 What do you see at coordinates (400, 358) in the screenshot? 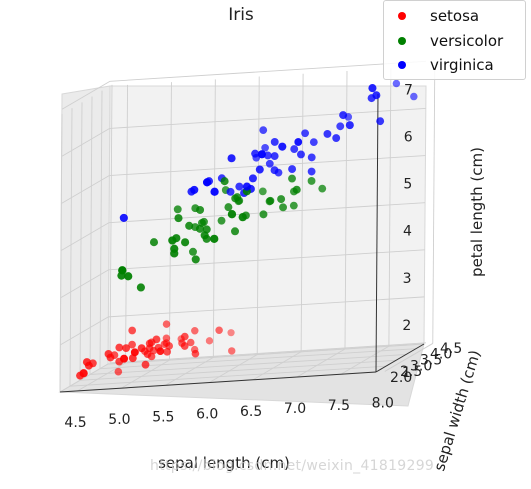
I see `y-axis-line` at bounding box center [400, 358].